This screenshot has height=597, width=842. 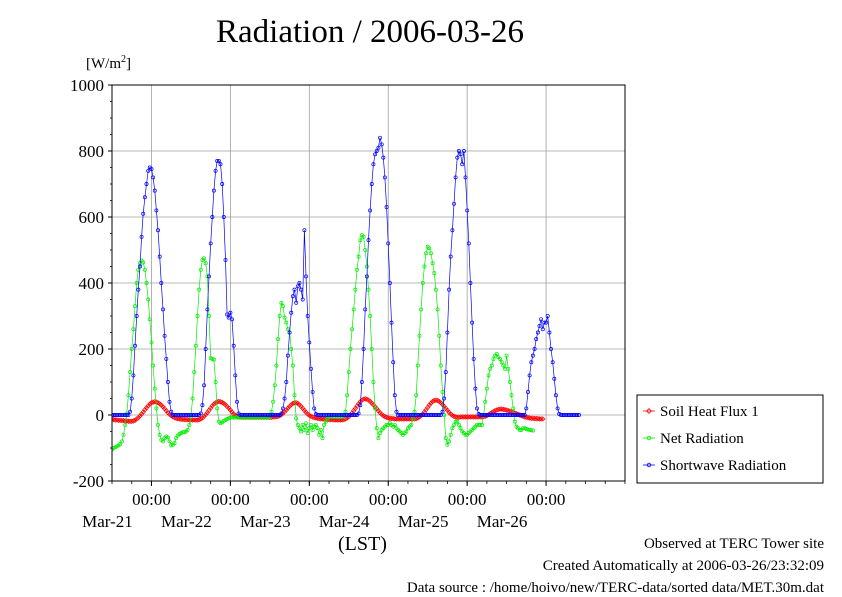 I want to click on unit-superscript: 2, so click(x=123, y=59).